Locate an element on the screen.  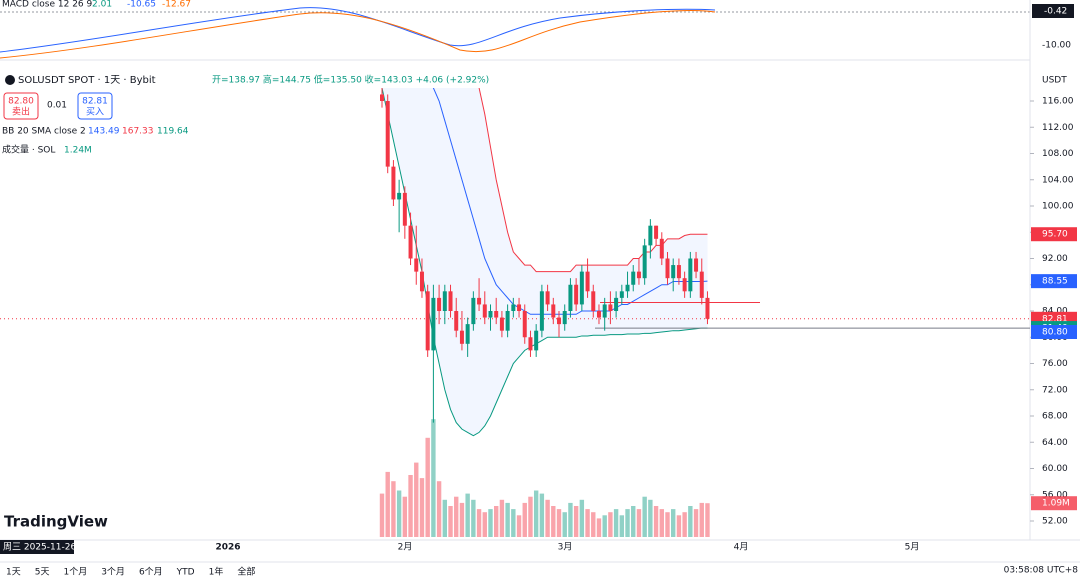
clock: 03:58:08 UTC+8 is located at coordinates (1041, 571).